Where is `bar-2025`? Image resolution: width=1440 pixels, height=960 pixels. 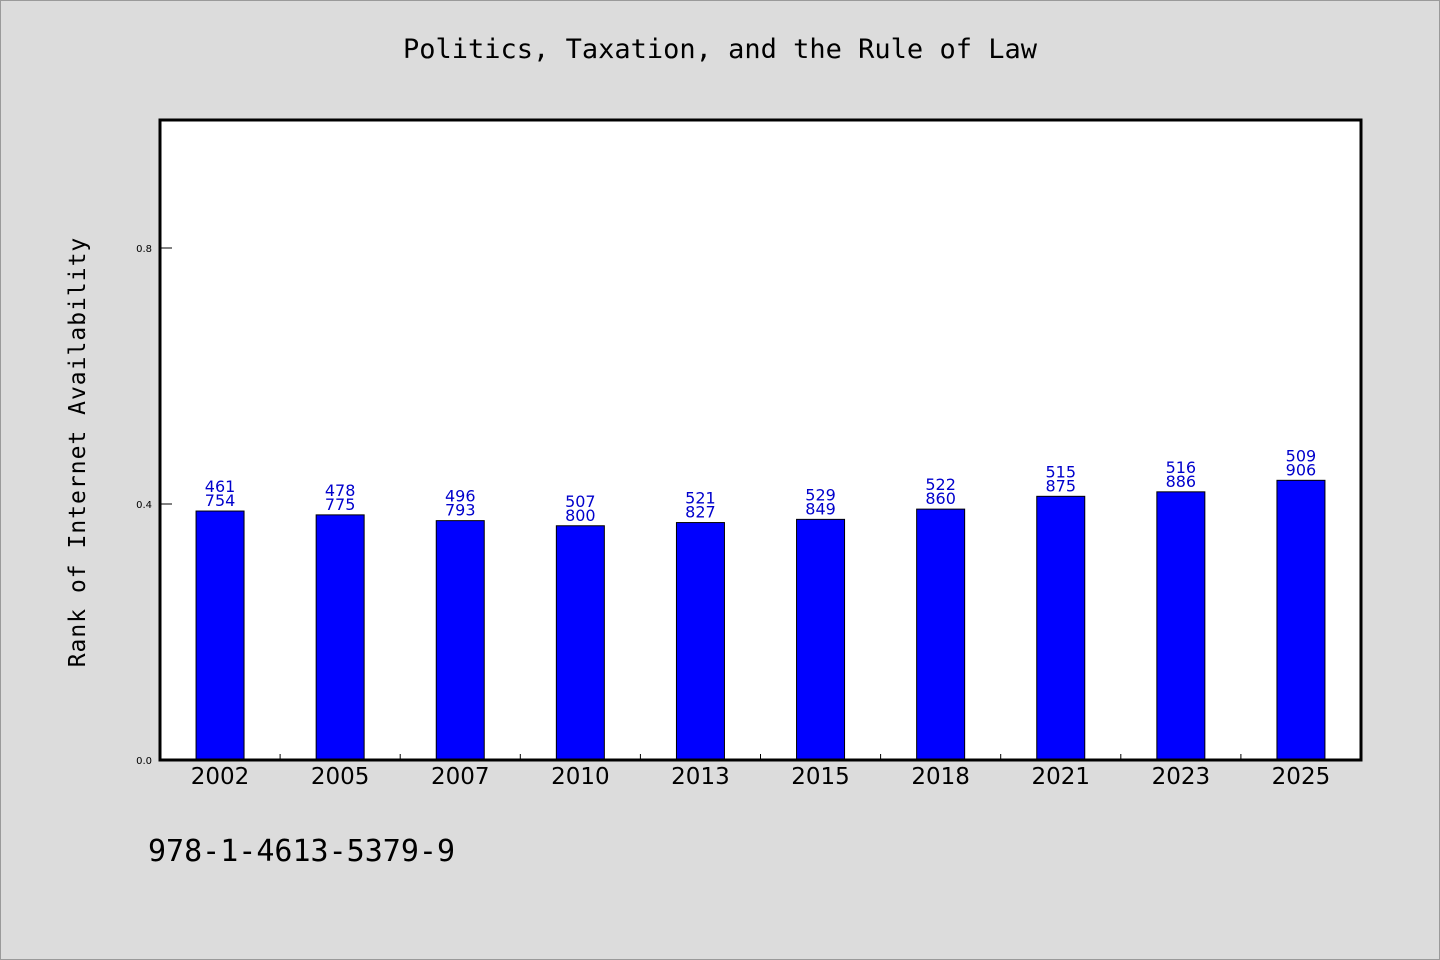 bar-2025 is located at coordinates (1301, 620).